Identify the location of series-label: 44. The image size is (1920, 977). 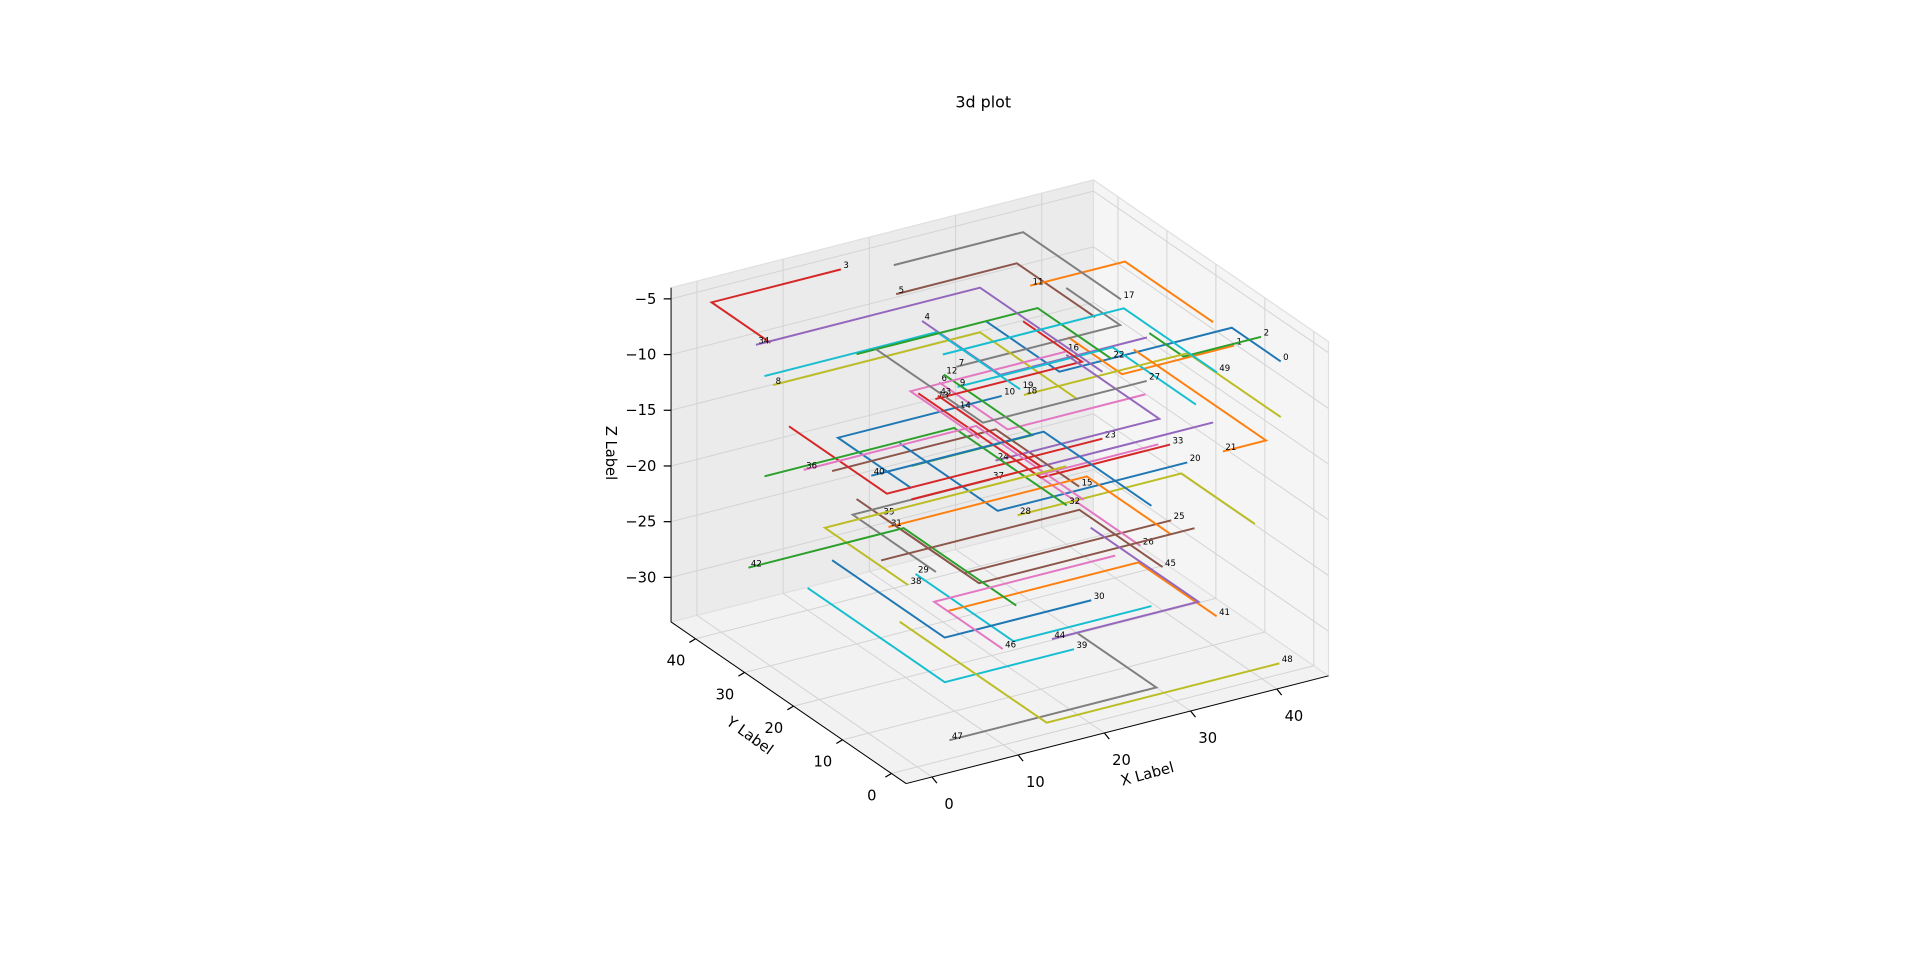
(1059, 636).